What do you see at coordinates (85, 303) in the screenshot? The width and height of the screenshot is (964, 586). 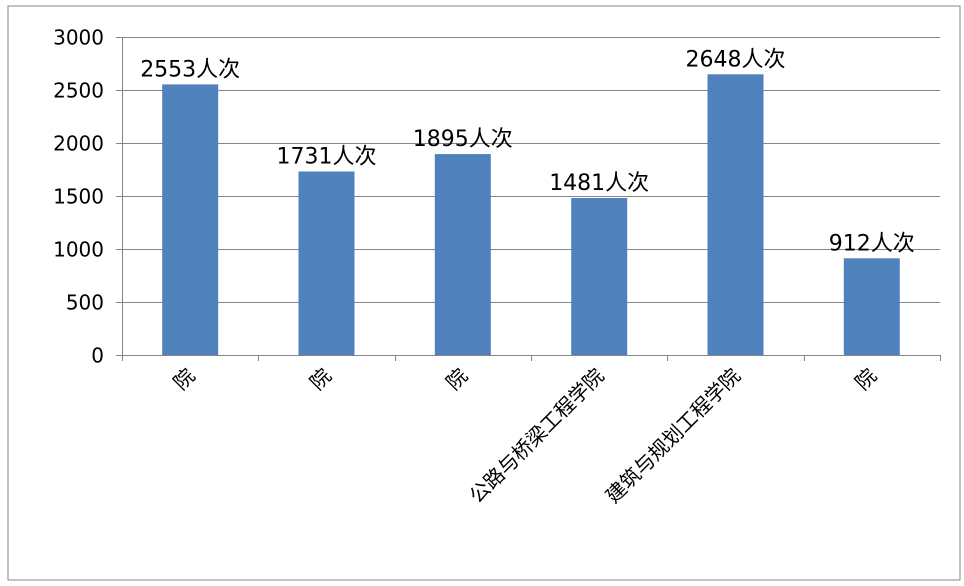 I see `y-tick-label: 500` at bounding box center [85, 303].